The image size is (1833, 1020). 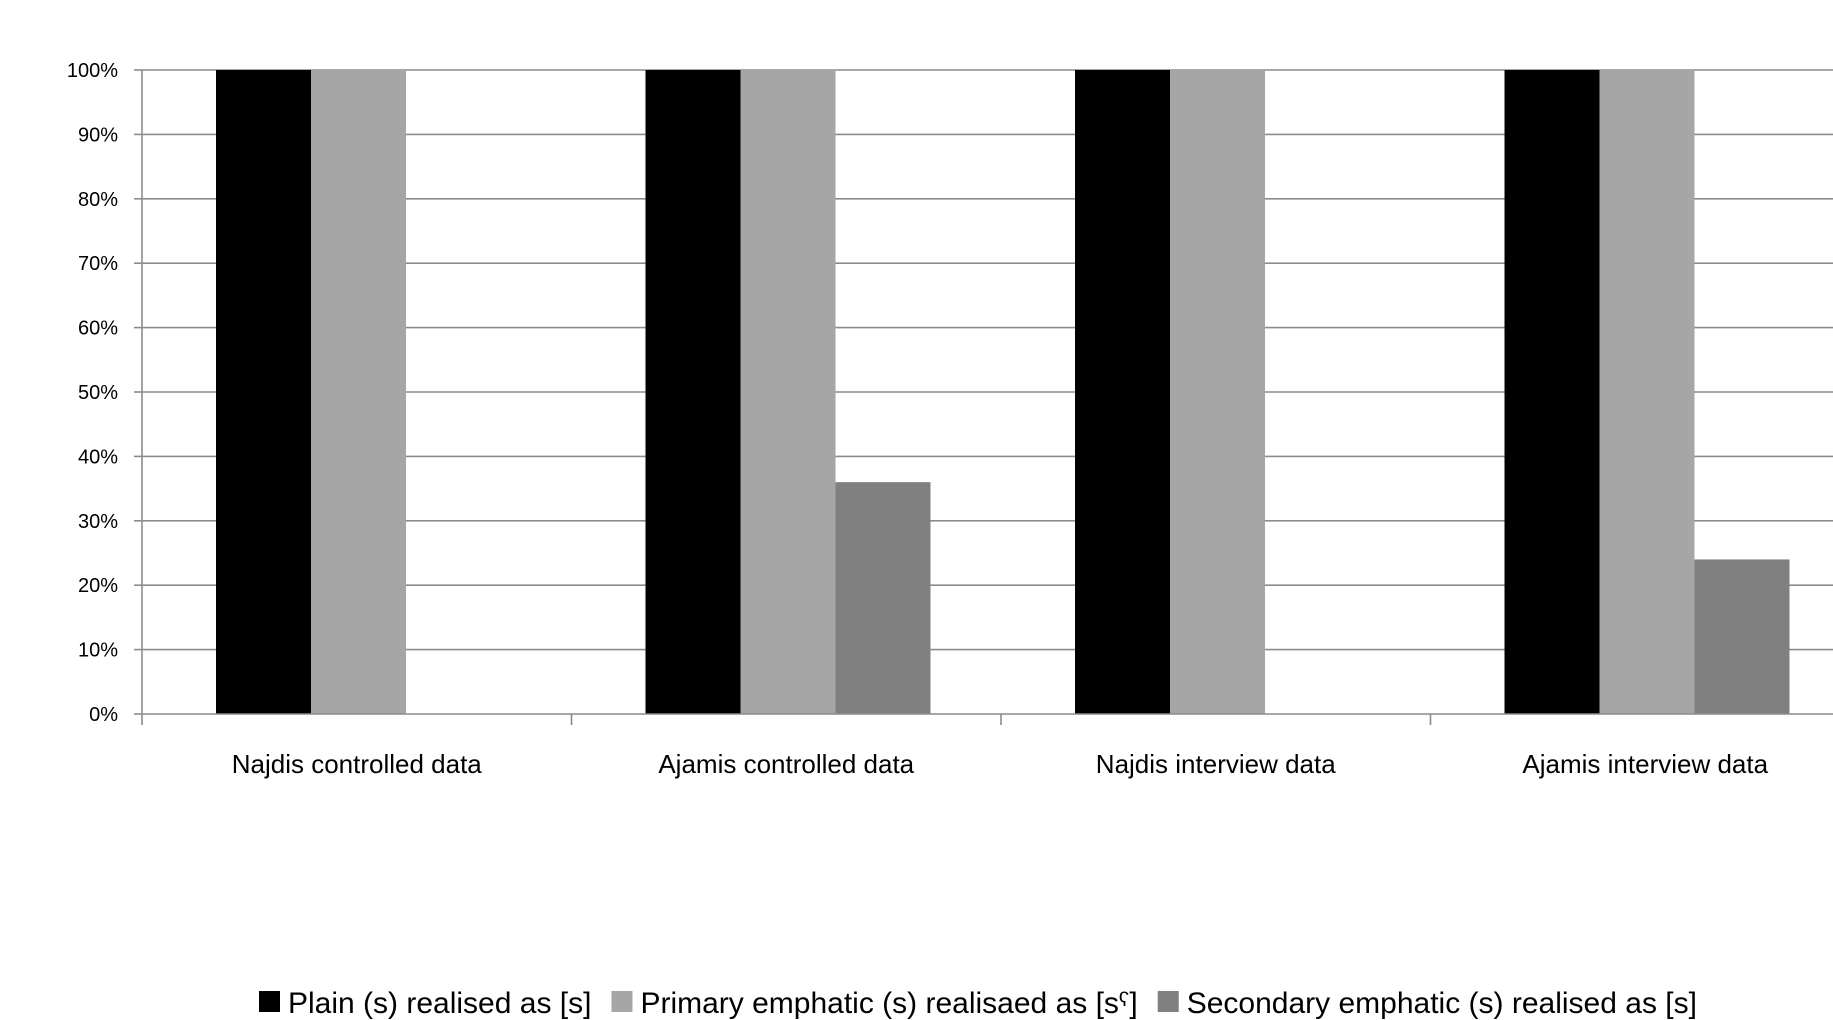 What do you see at coordinates (98, 586) in the screenshot?
I see `y-tick-label: 20%` at bounding box center [98, 586].